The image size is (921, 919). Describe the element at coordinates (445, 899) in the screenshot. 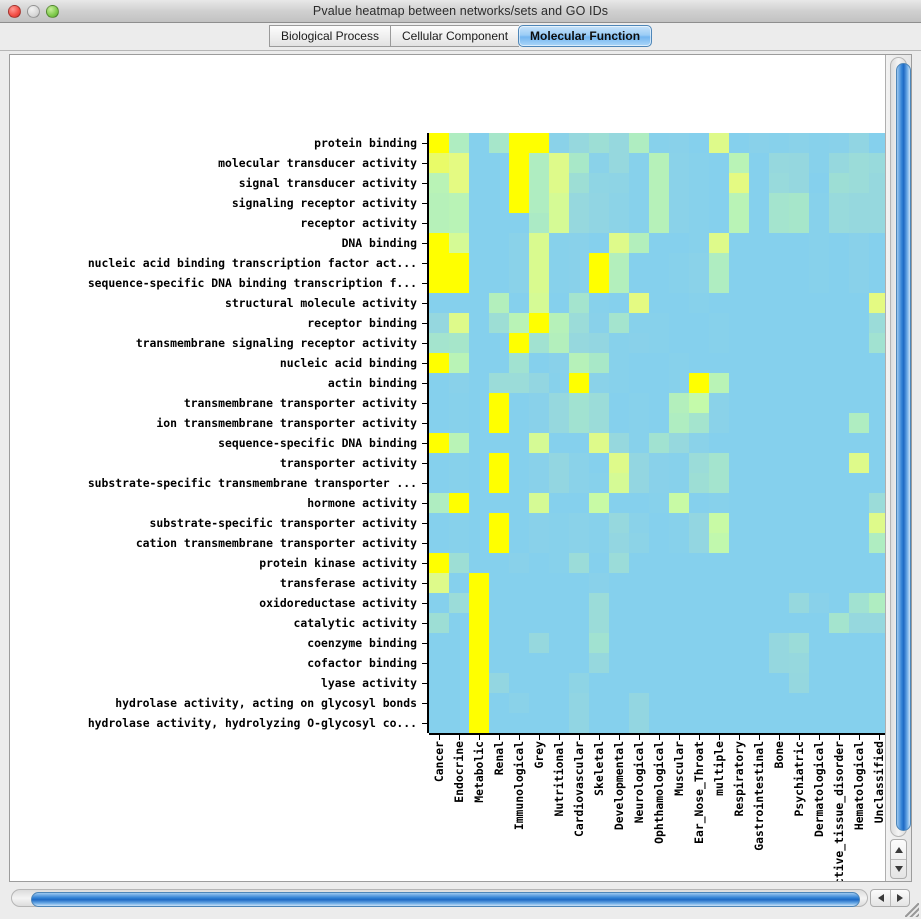

I see `horizontal-scrollbar-thumb` at that location.